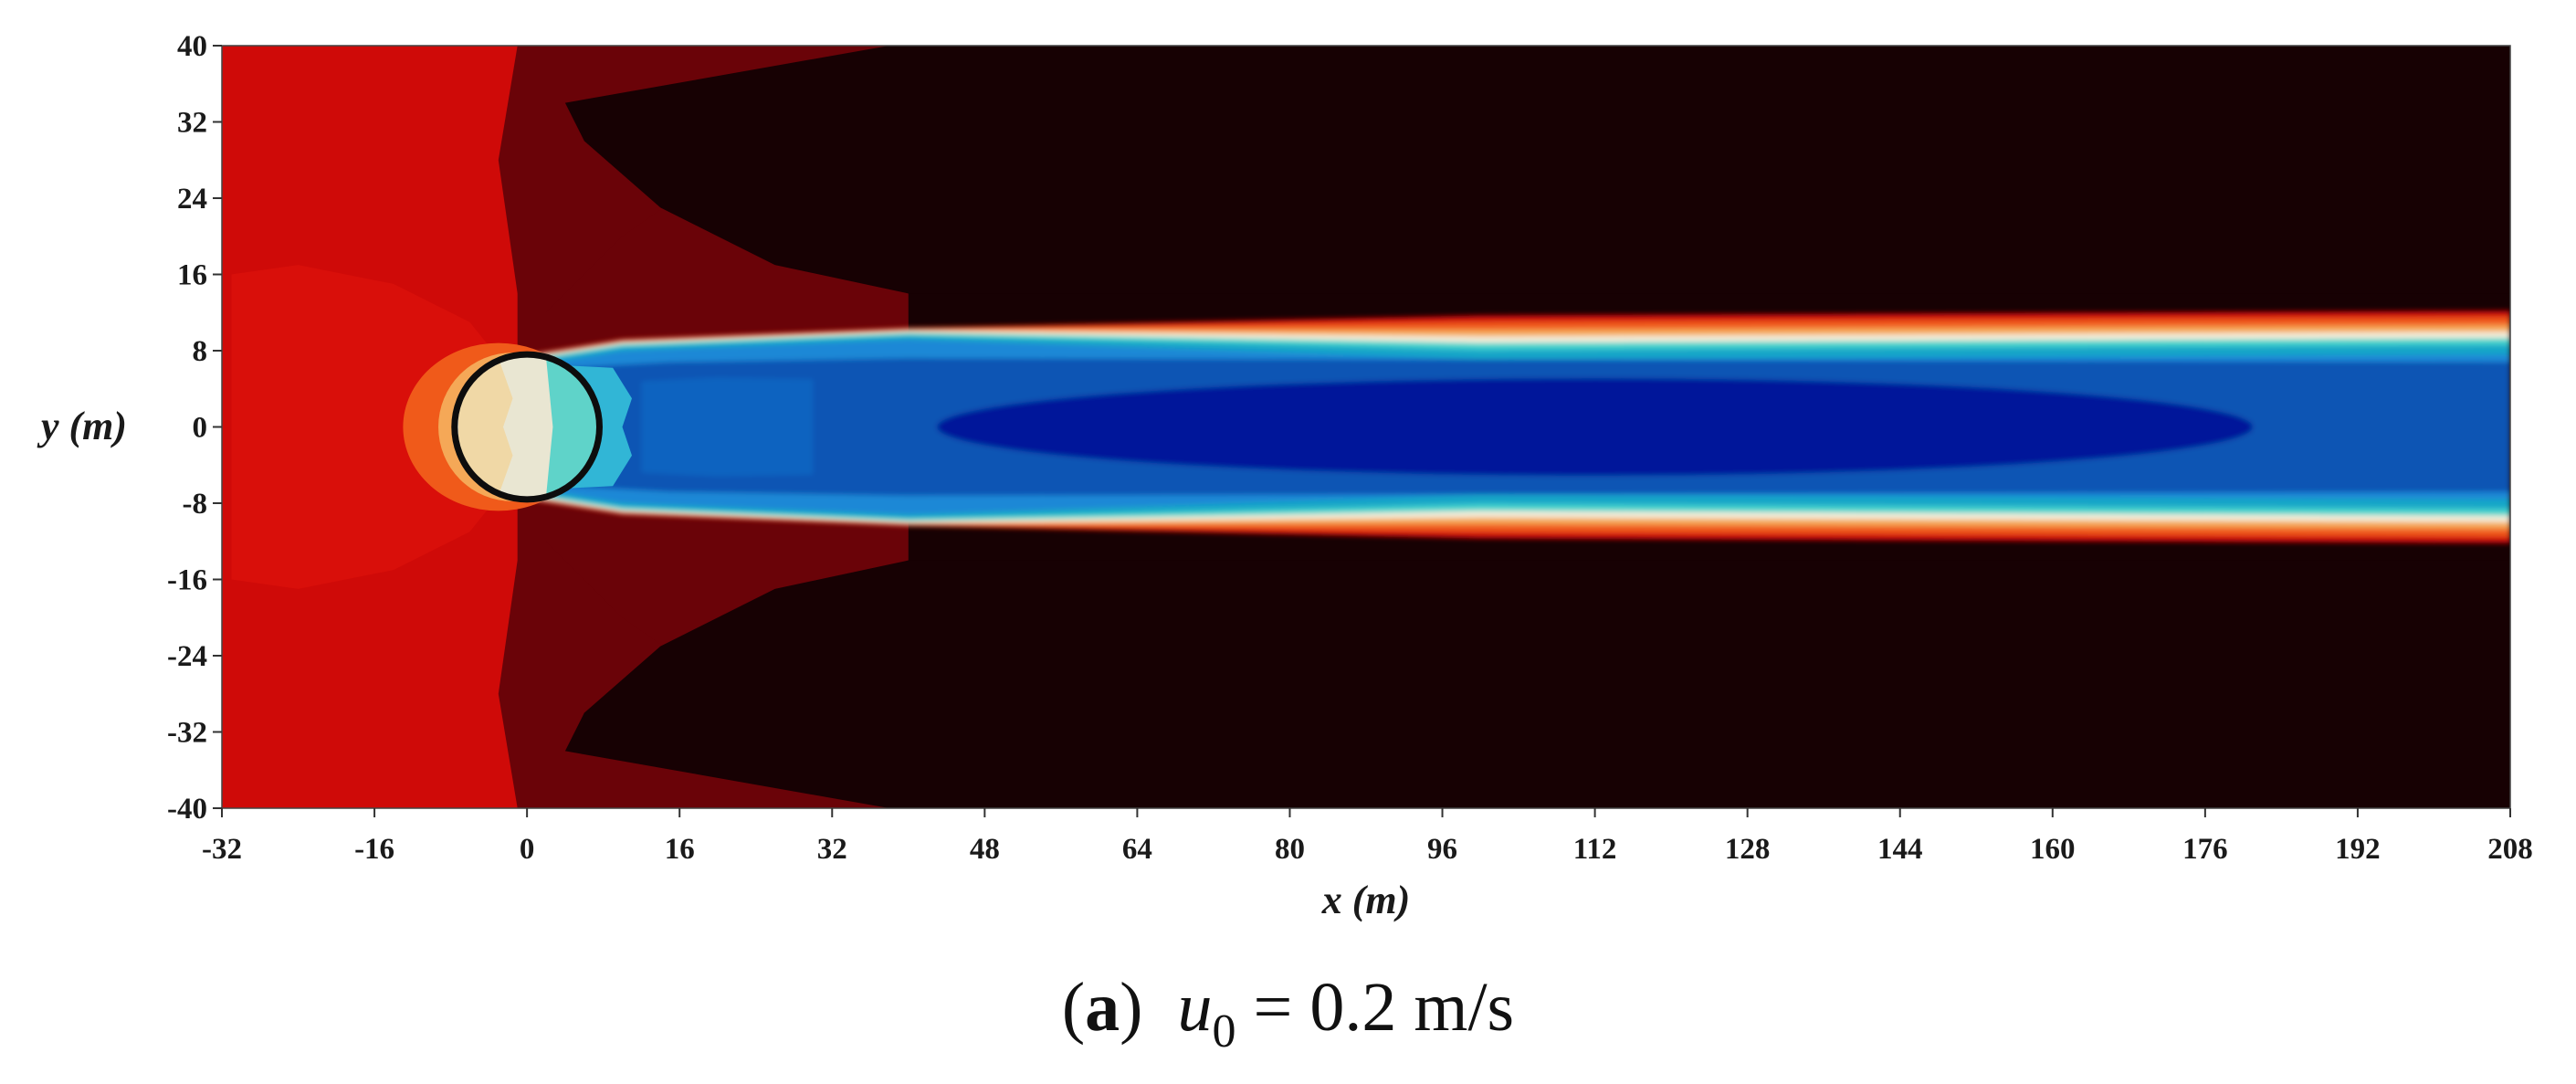  I want to click on x-tick-label: -16, so click(374, 849).